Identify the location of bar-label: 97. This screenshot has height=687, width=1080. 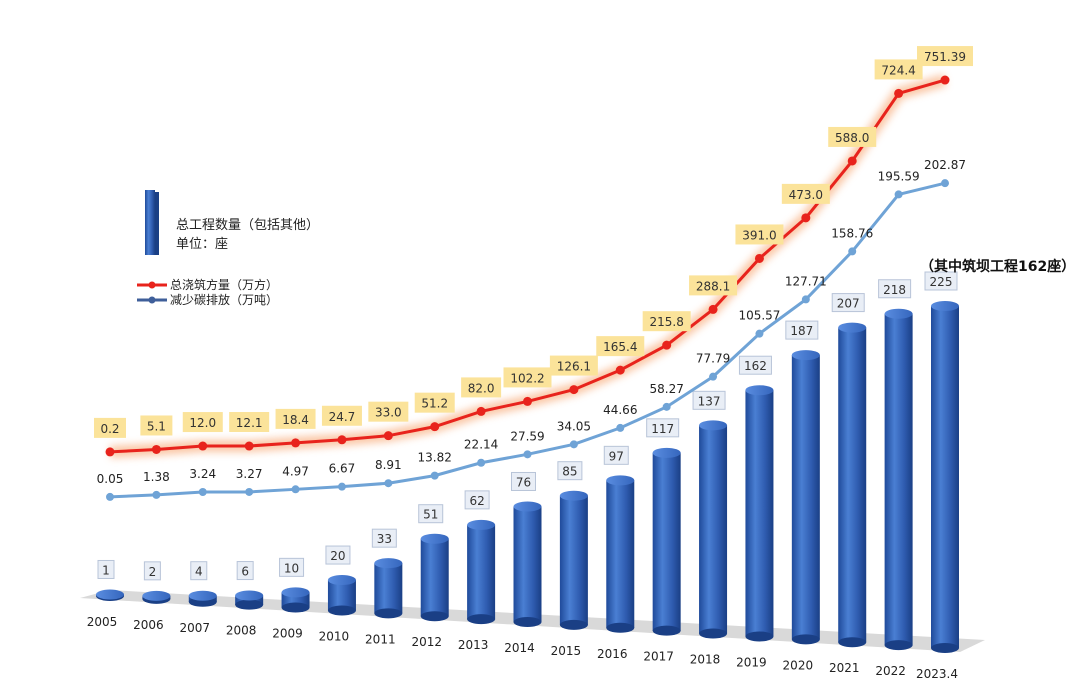
(616, 456).